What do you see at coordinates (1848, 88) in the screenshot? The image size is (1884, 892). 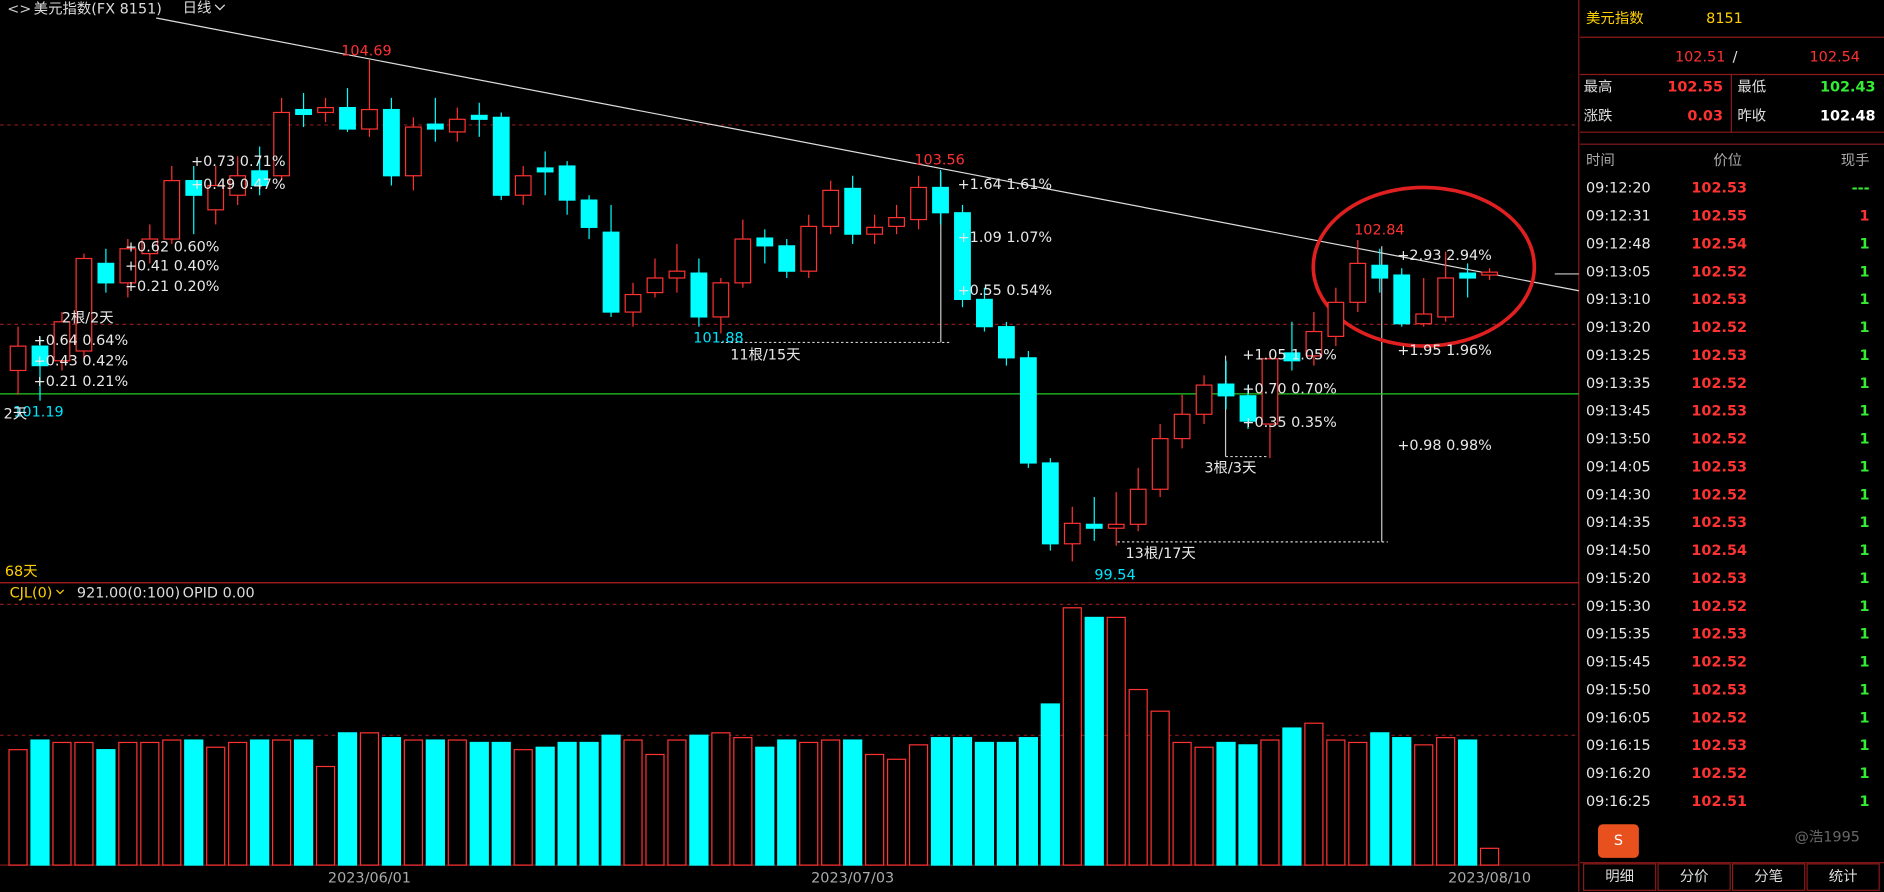 I see `stat-value: 102.43` at bounding box center [1848, 88].